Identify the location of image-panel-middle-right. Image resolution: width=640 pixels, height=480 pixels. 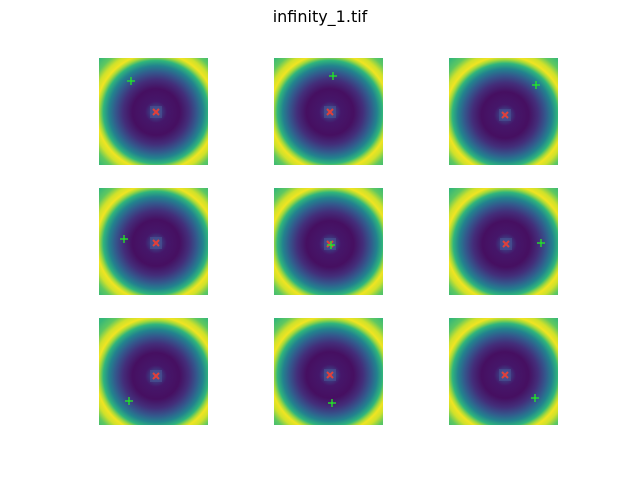
(503, 241).